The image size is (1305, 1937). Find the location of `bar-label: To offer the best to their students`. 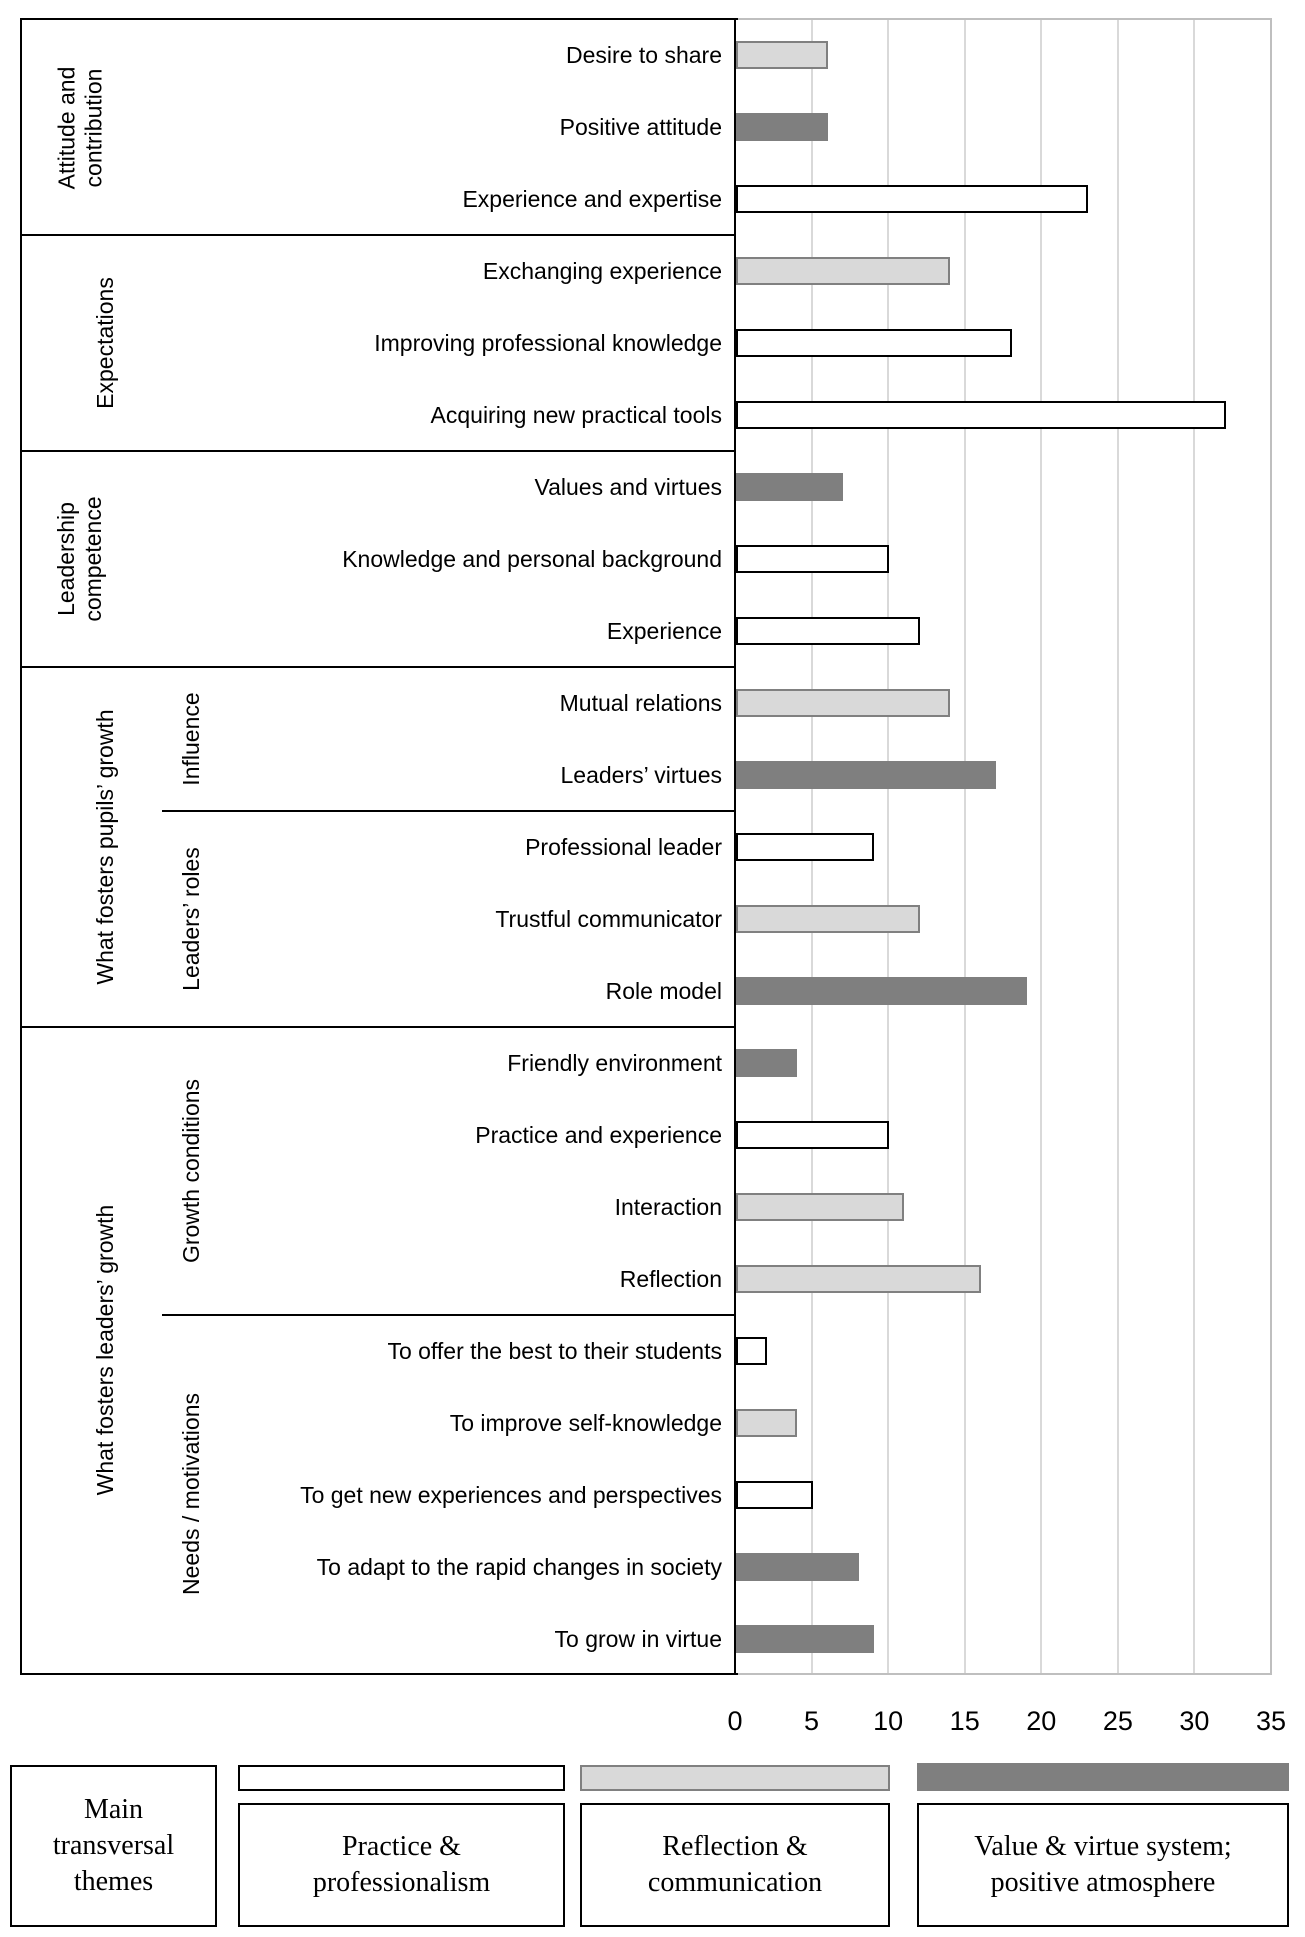

bar-label: To offer the best to their students is located at coordinates (554, 1351).